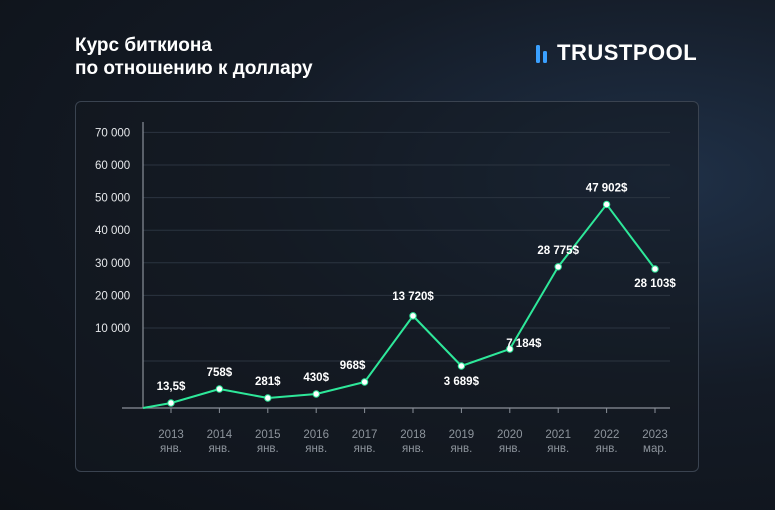 The height and width of the screenshot is (510, 775). I want to click on y-tick-label: 20 000, so click(112, 296).